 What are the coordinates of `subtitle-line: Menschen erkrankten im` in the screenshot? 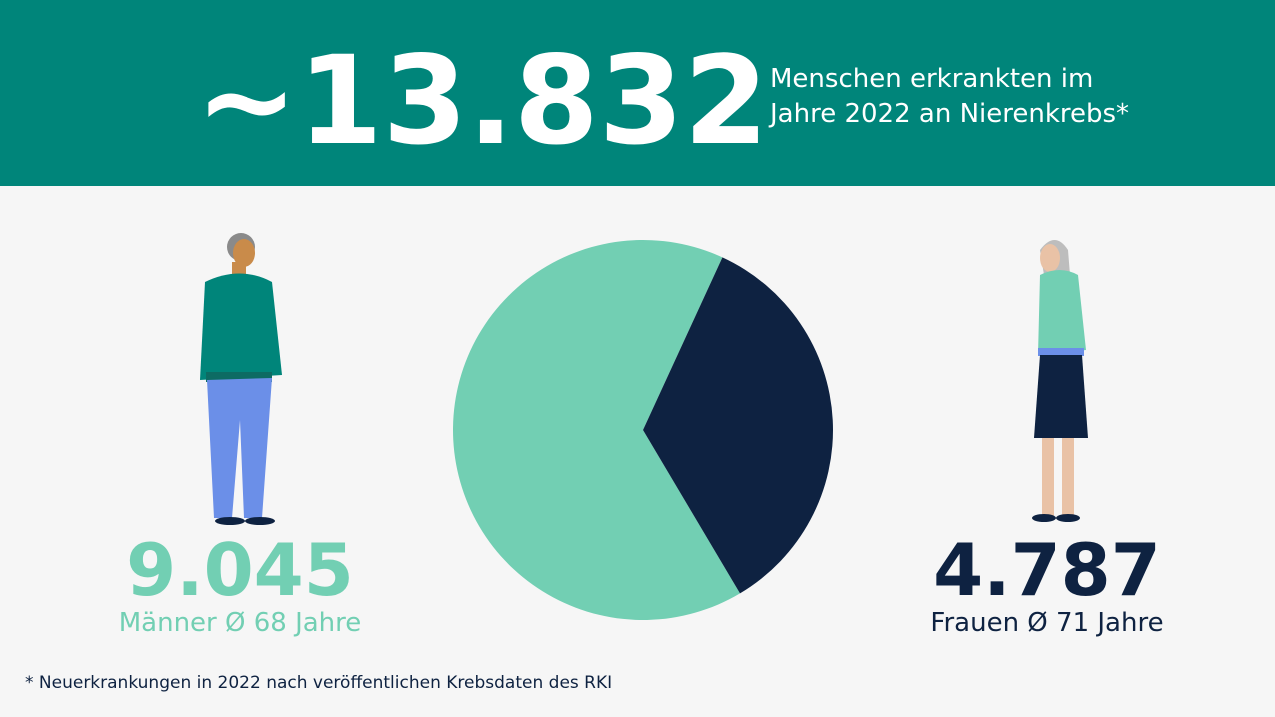 It's located at (931, 79).